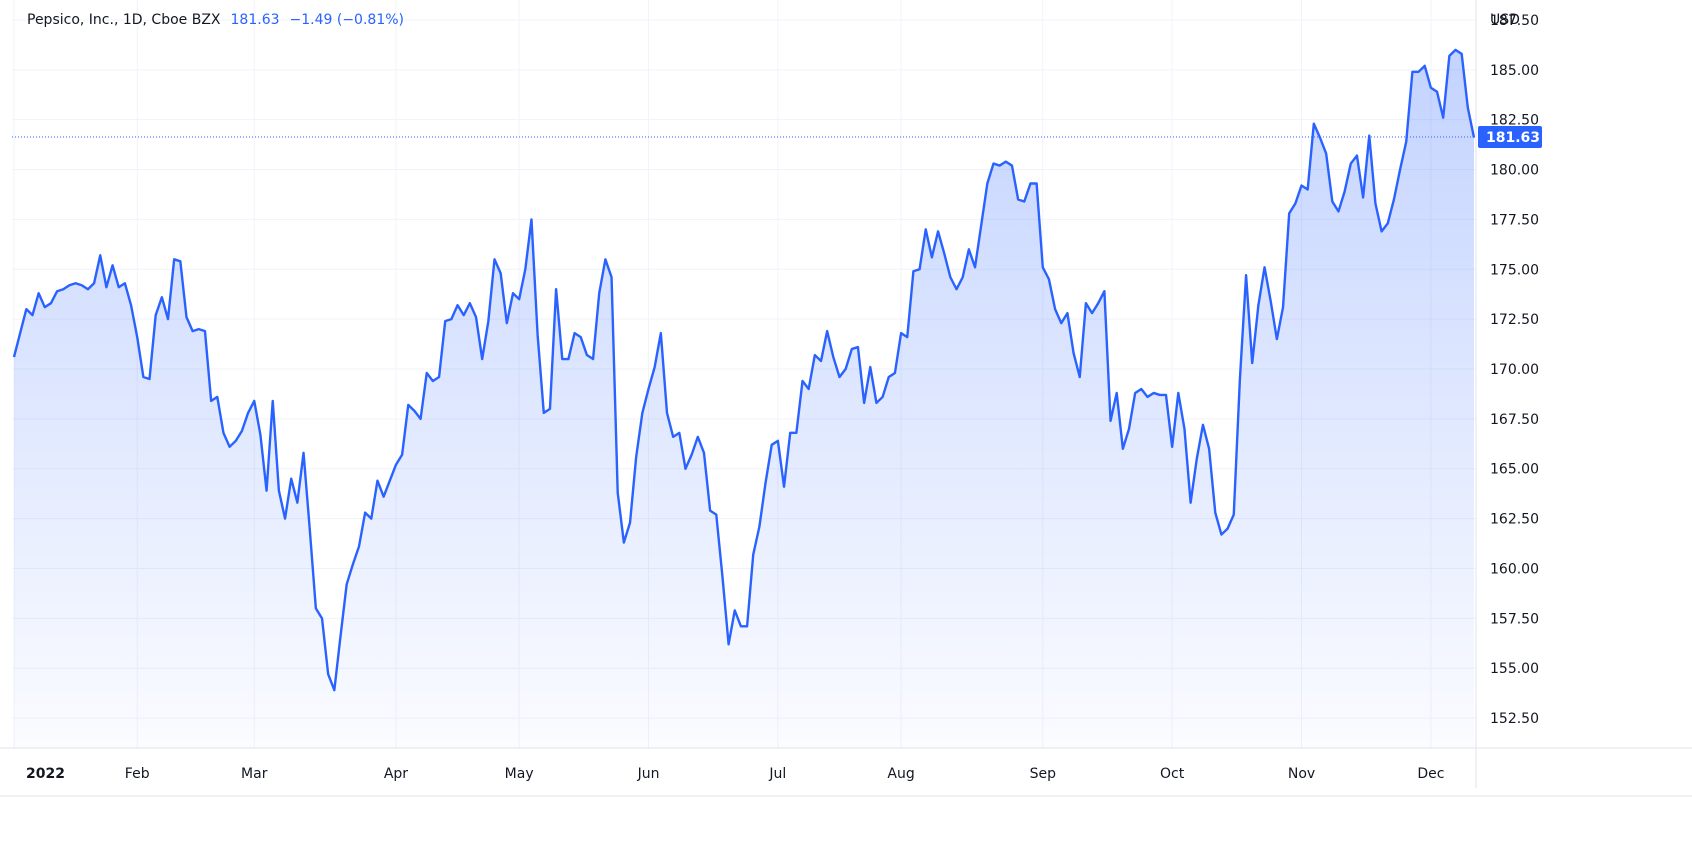  I want to click on last-price-badge, so click(1510, 137).